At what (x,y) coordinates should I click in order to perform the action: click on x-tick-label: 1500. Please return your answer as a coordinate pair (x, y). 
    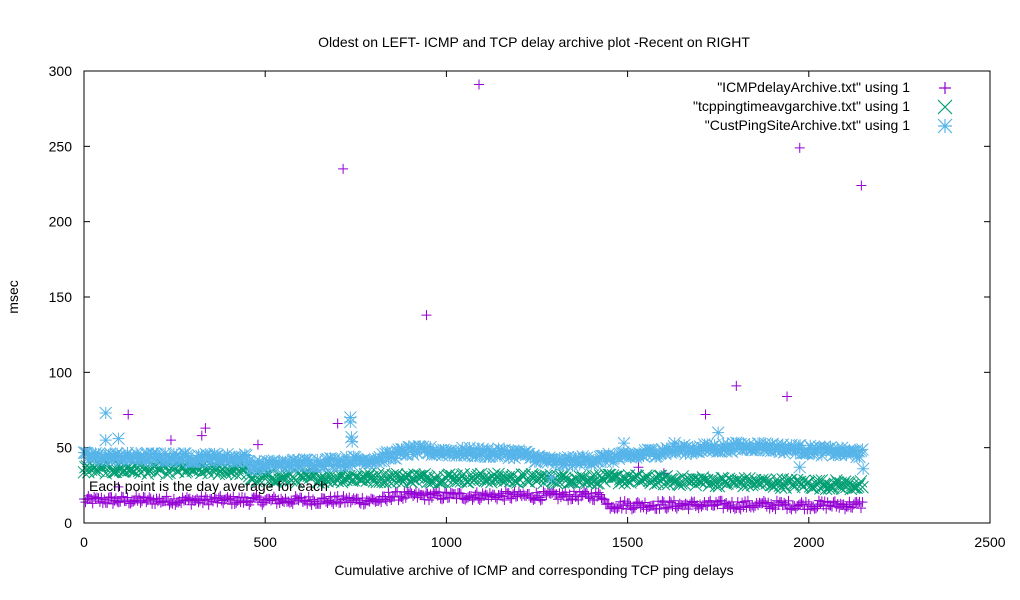
    Looking at the image, I should click on (627, 542).